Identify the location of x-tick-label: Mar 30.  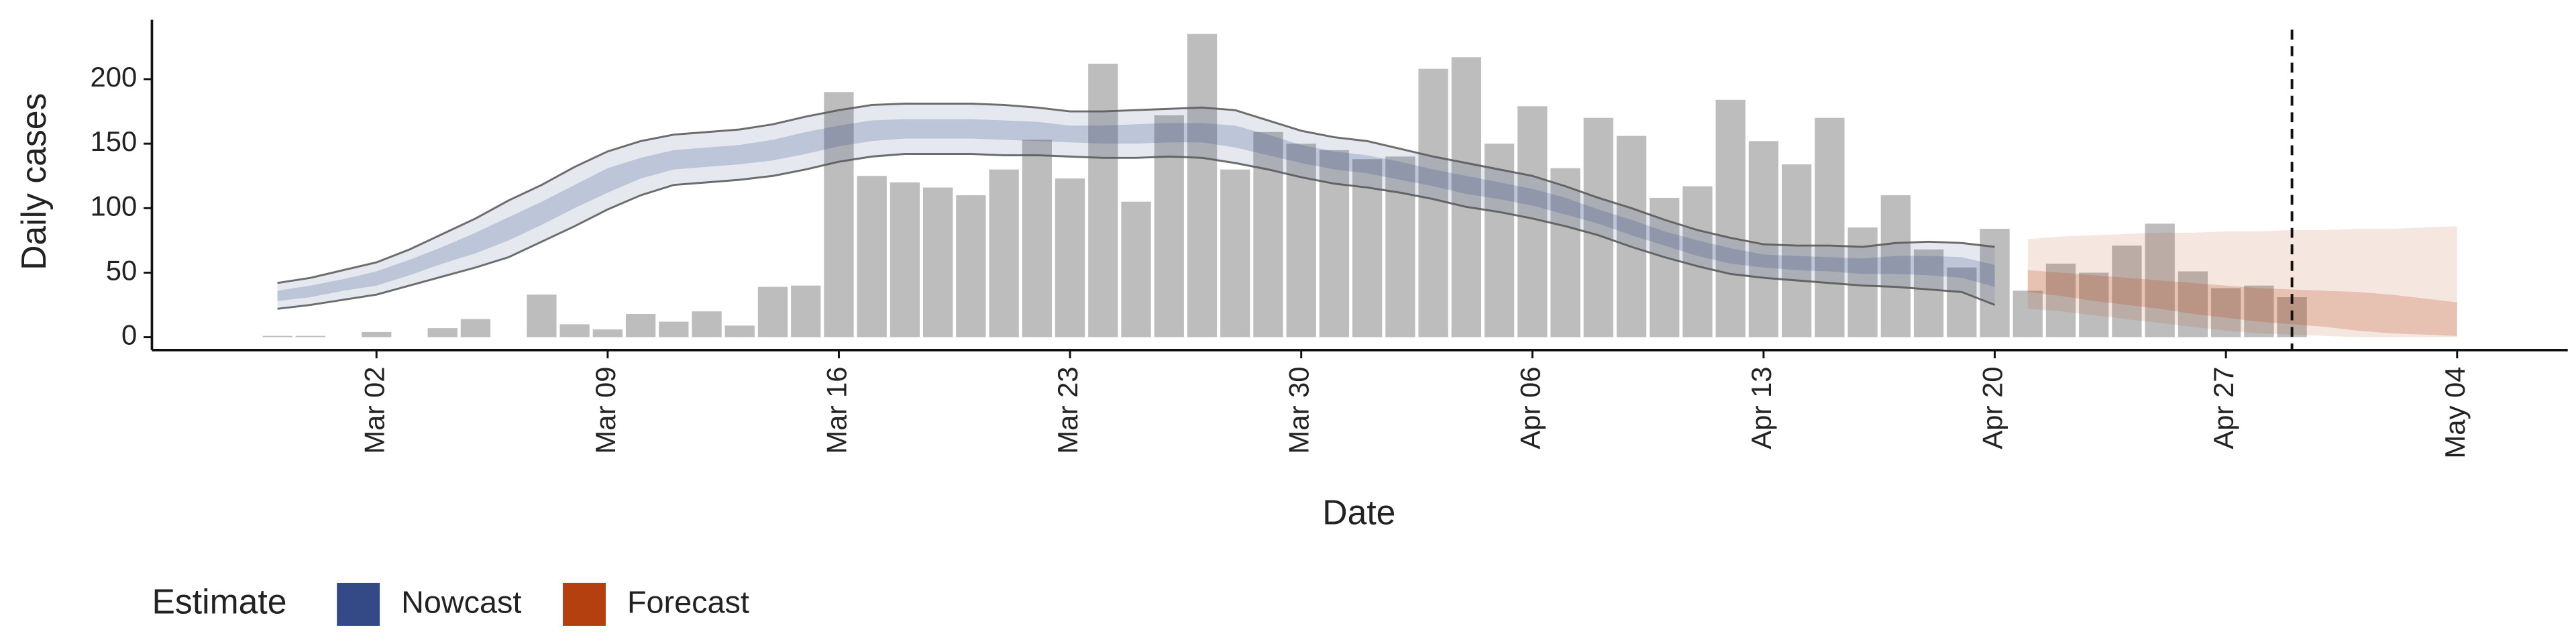
(1299, 409).